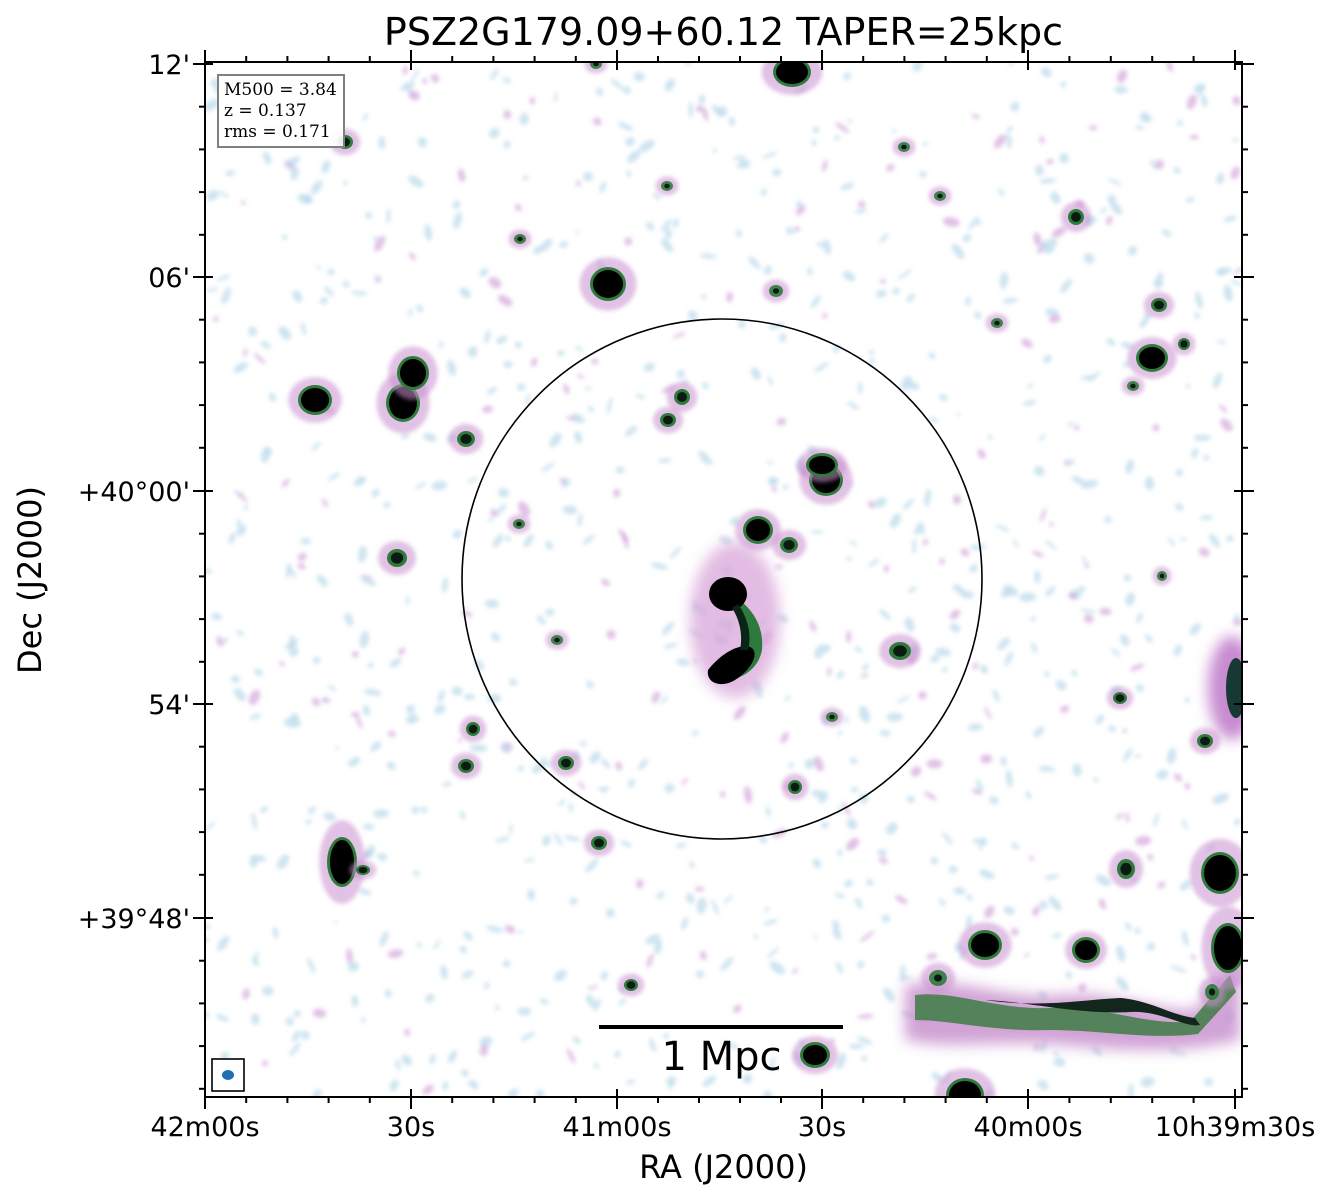  I want to click on info-z: z = 0.137, so click(265, 111).